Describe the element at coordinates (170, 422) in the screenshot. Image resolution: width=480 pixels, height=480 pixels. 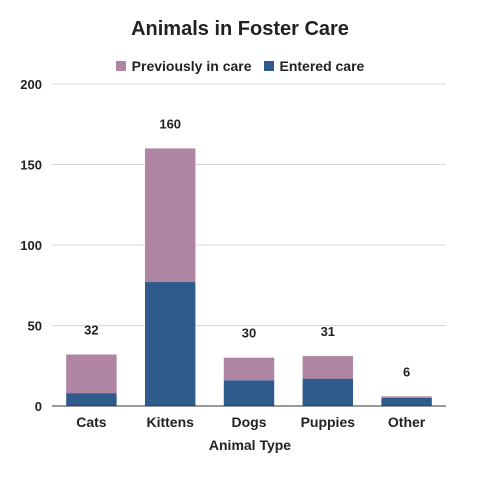
I see `x-tick-label-kittens: Kittens` at that location.